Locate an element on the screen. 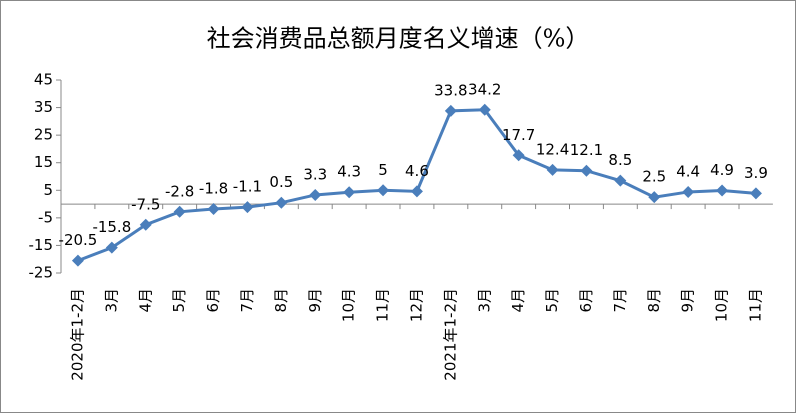 The width and height of the screenshot is (796, 413). chart-title: 社会消费品总额月度名义增速（%） is located at coordinates (398, 39).